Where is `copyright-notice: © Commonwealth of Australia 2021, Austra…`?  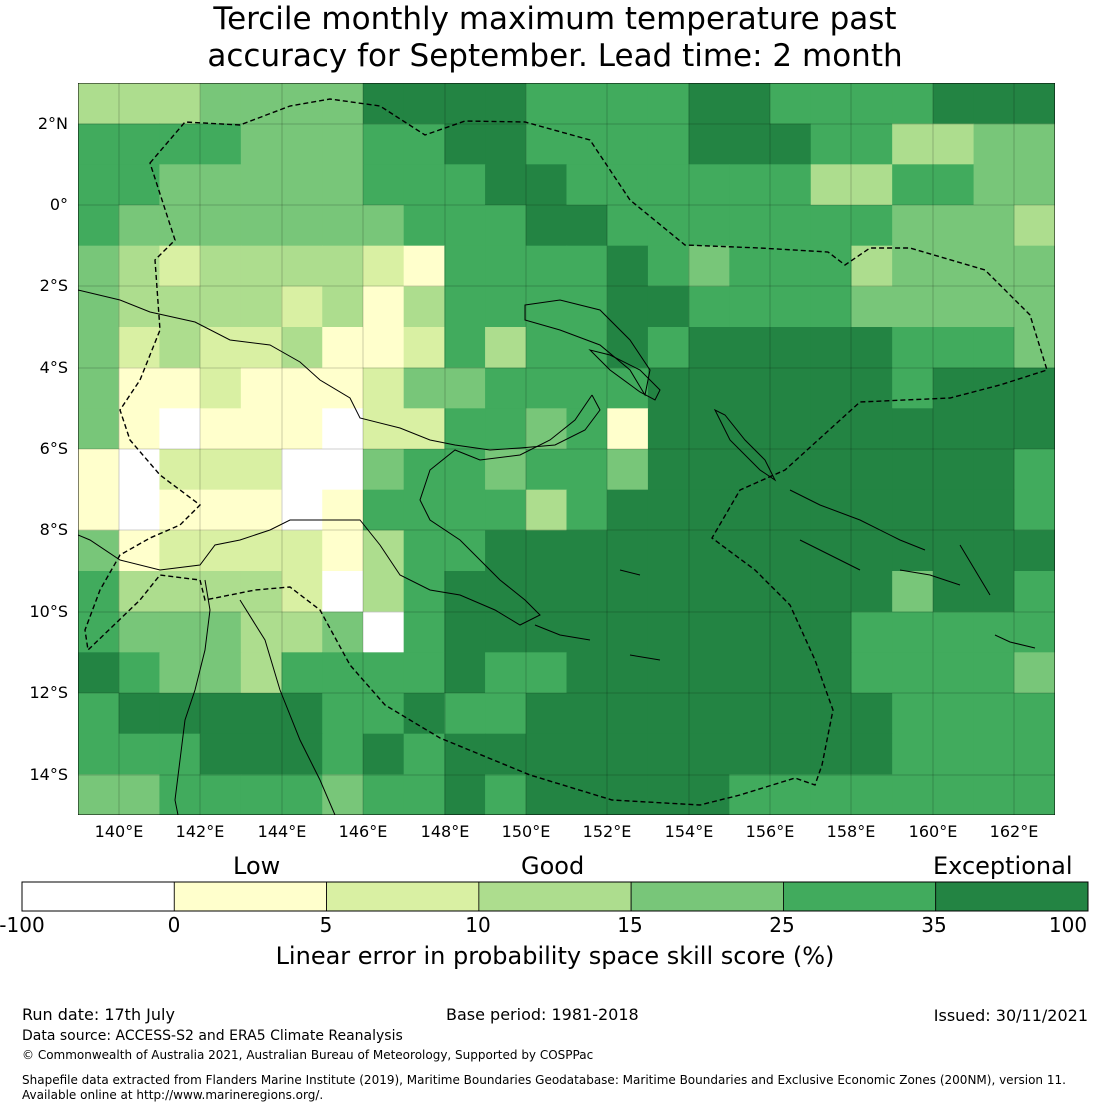
copyright-notice: © Commonwealth of Australia 2021, Austra… is located at coordinates (308, 1055).